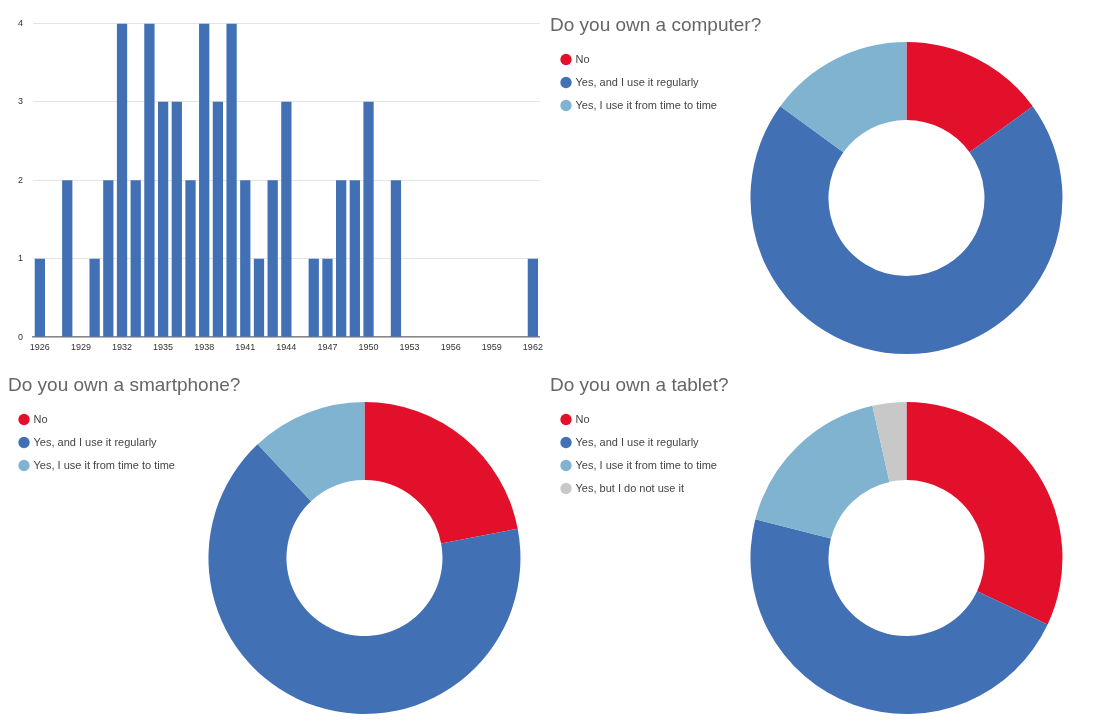  What do you see at coordinates (20, 101) in the screenshot?
I see `y-tick-label: 3` at bounding box center [20, 101].